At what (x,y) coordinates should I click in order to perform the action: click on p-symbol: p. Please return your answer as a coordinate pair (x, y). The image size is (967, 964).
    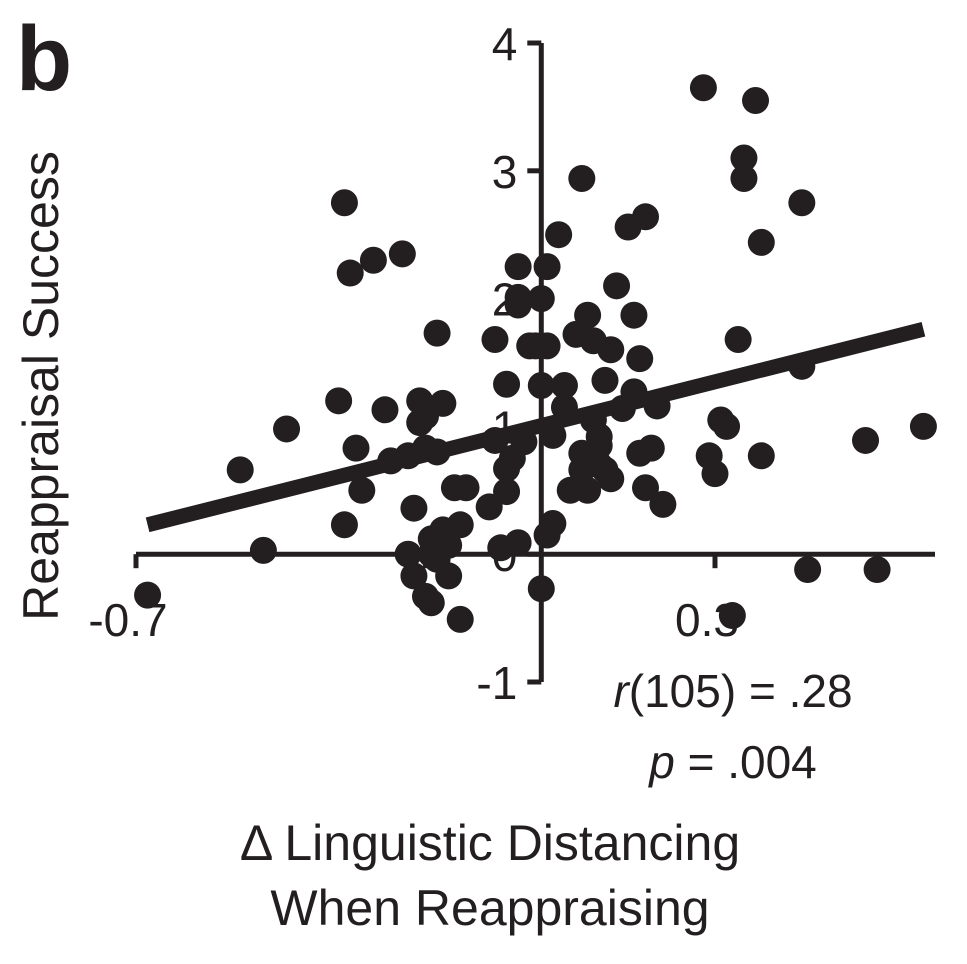
    Looking at the image, I should click on (661, 762).